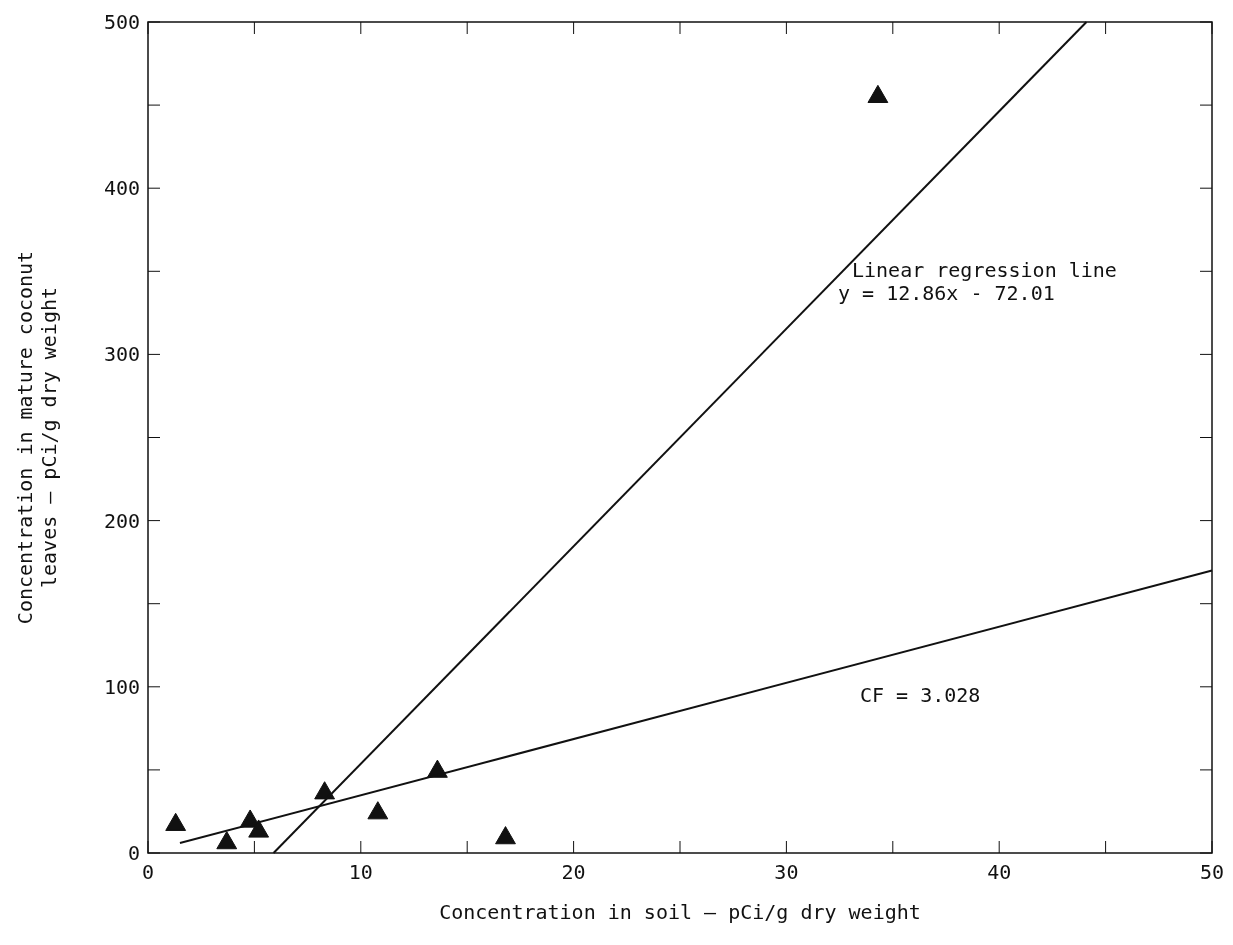  I want to click on y-axis-title: Concentration in mature coconut leaves — pCi/g dry weight, so click(37, 437).